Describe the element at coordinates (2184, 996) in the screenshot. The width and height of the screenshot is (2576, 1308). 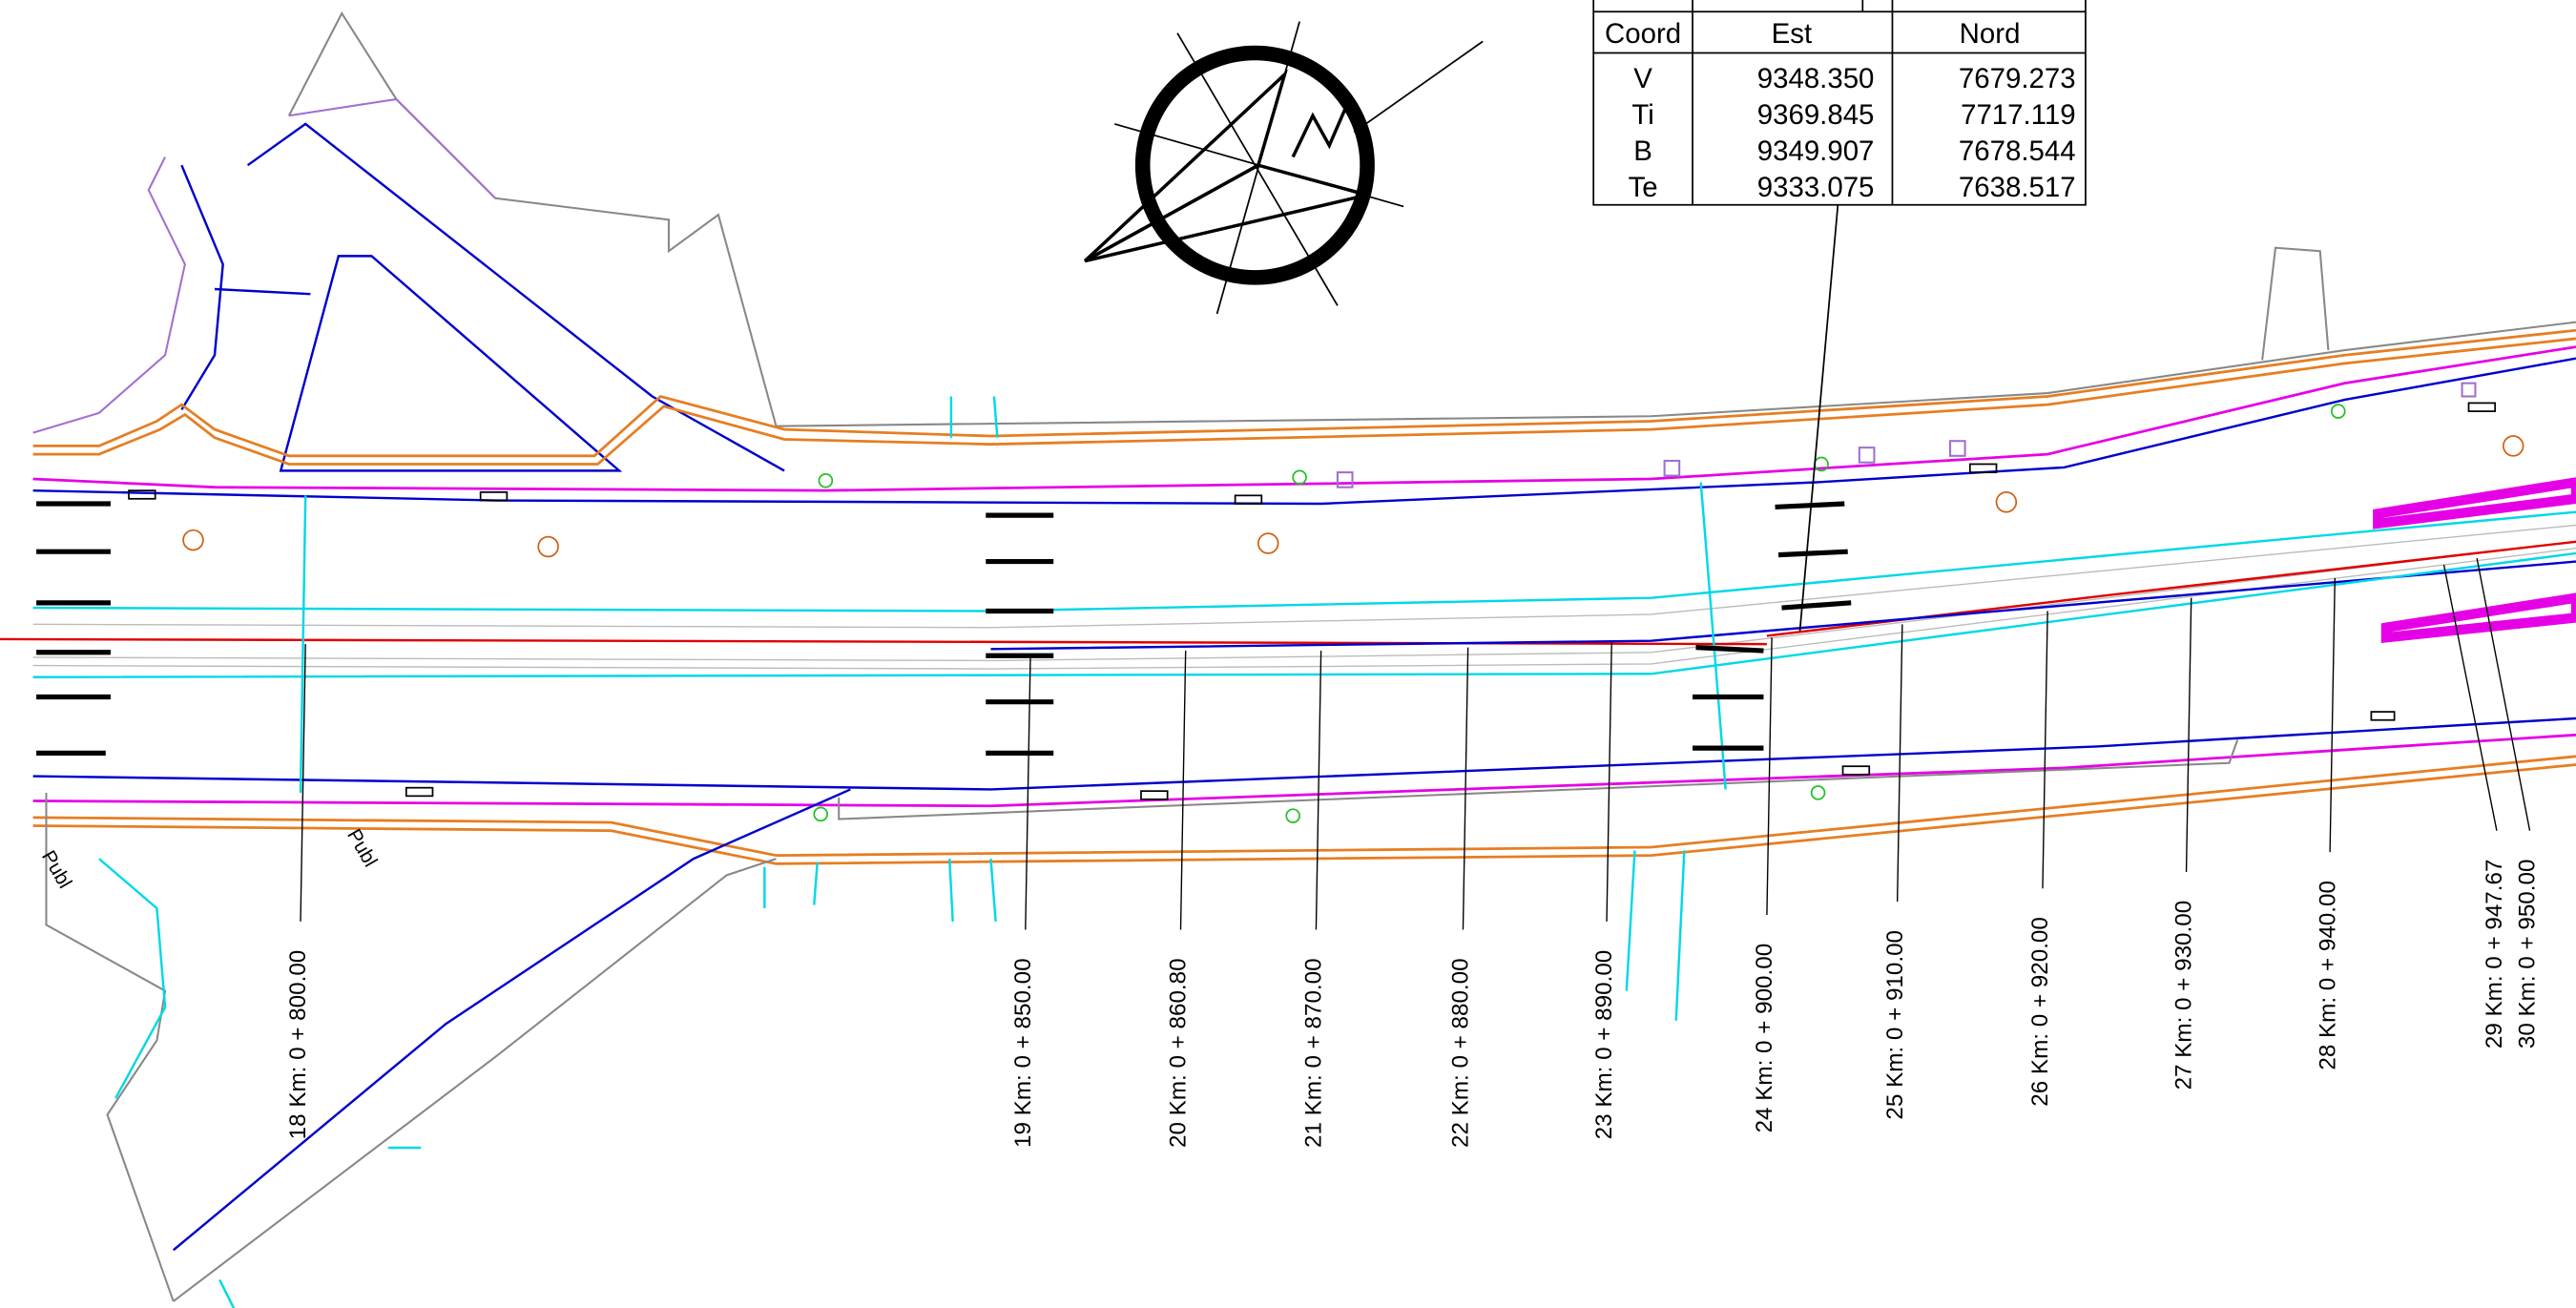
I see `station-label: 27 Km: 0 + 930.00` at that location.